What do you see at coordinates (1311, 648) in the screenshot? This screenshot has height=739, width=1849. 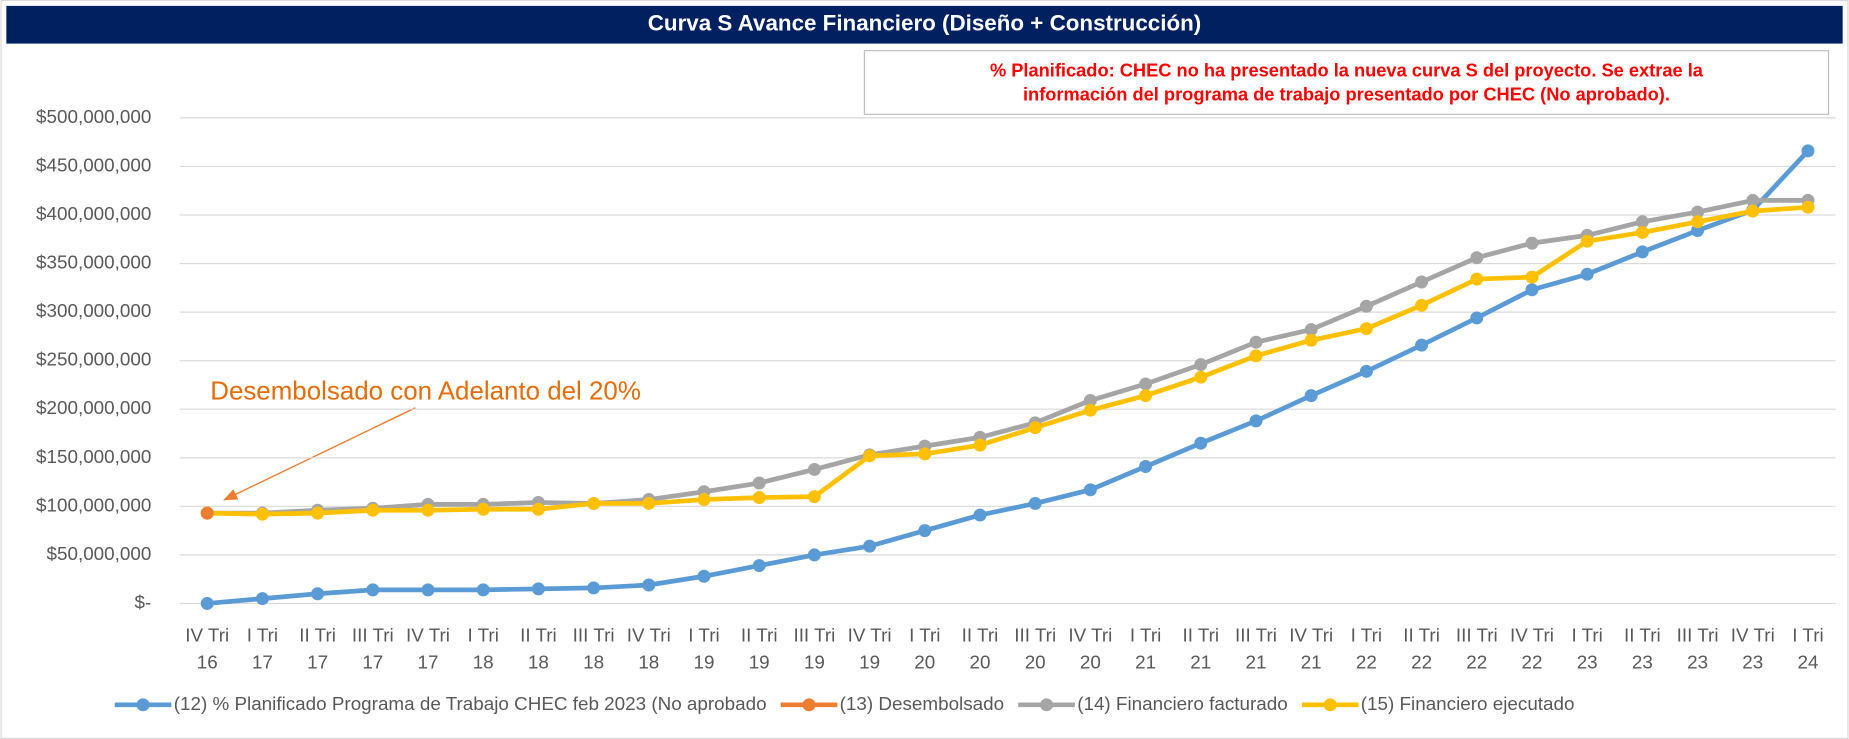 I see `x-tick-label: IV Tri 21` at bounding box center [1311, 648].